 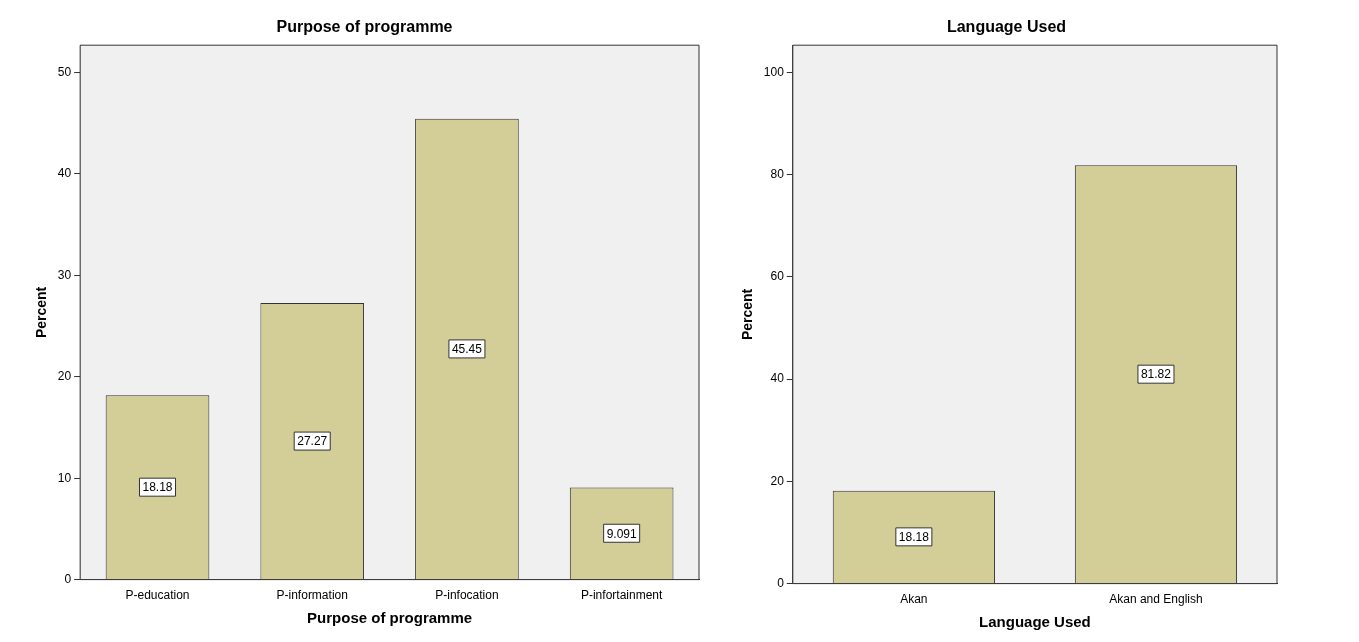 What do you see at coordinates (1156, 599) in the screenshot?
I see `x-tick-label: Akan and English` at bounding box center [1156, 599].